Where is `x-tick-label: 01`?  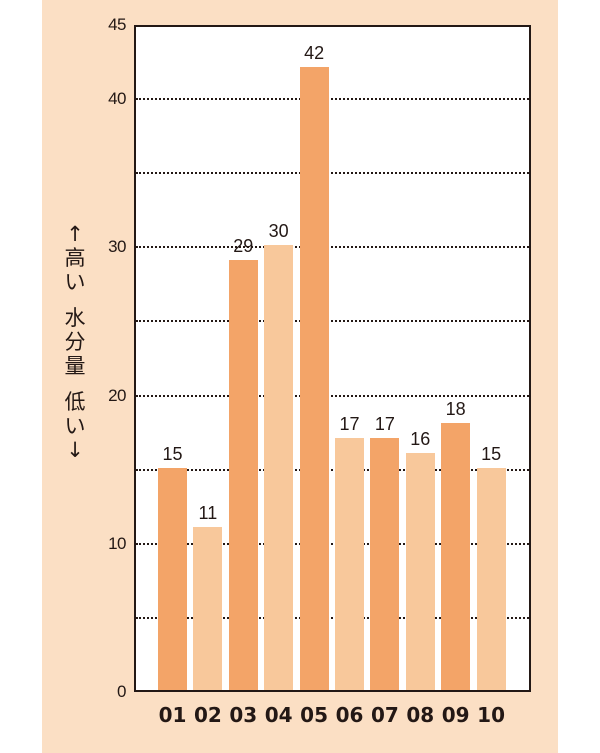 x-tick-label: 01 is located at coordinates (172, 715).